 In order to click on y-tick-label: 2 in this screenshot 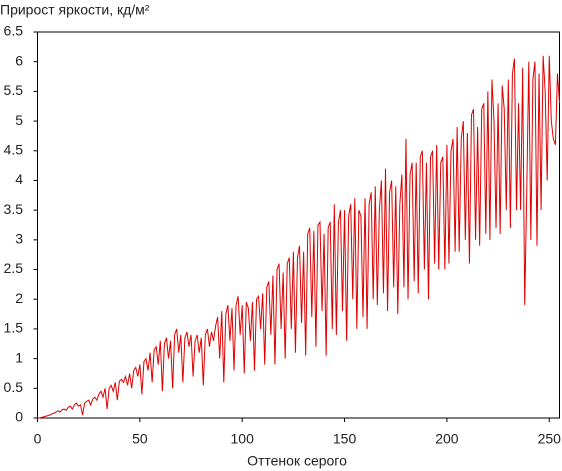, I will do `click(19, 298)`.